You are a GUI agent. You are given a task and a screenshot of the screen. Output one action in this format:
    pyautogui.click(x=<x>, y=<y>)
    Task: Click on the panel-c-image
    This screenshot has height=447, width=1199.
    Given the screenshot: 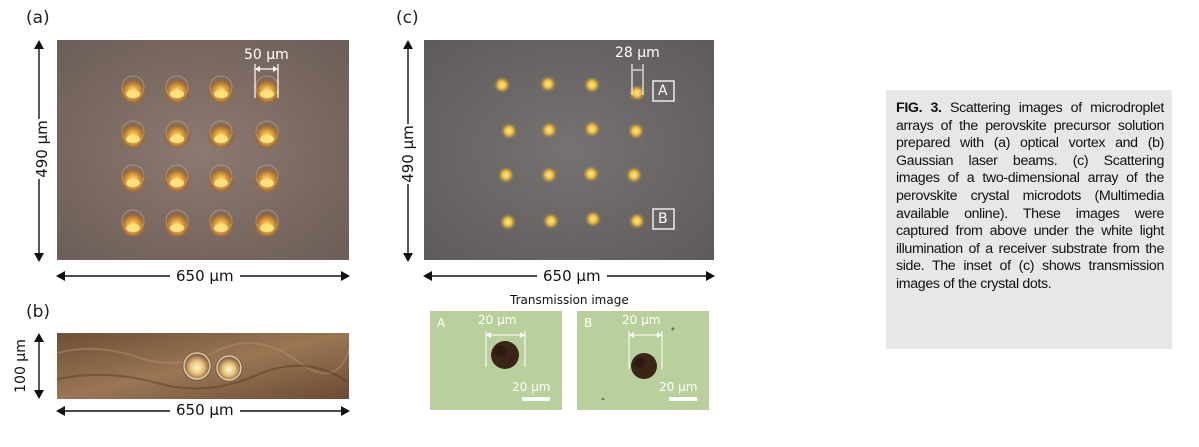 What is the action you would take?
    pyautogui.click(x=569, y=150)
    